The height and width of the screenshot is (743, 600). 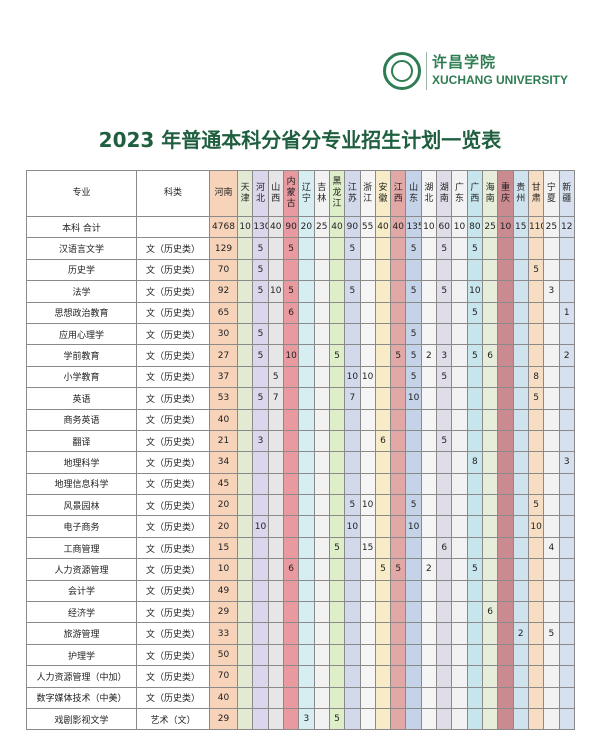 I want to click on major-cell: 数字媒体技术（中美）, so click(x=81, y=697).